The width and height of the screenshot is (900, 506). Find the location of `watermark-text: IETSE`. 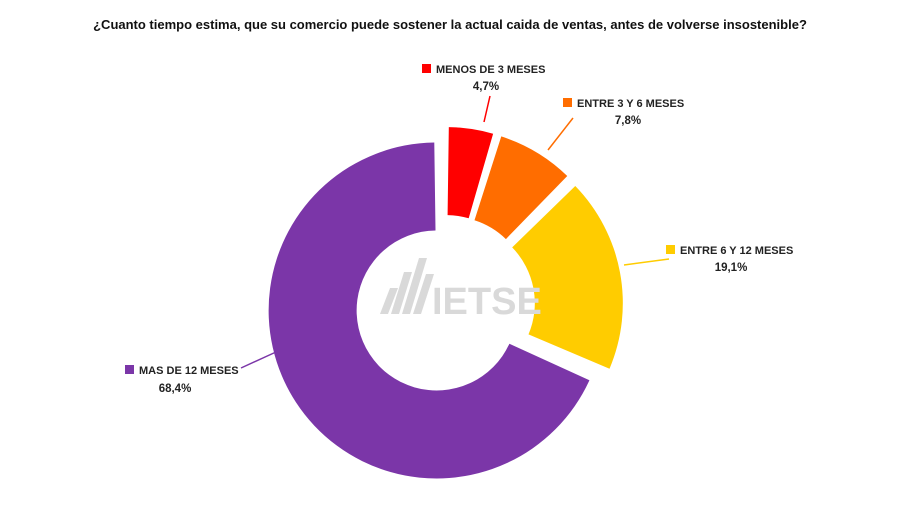

watermark-text: IETSE is located at coordinates (487, 302).